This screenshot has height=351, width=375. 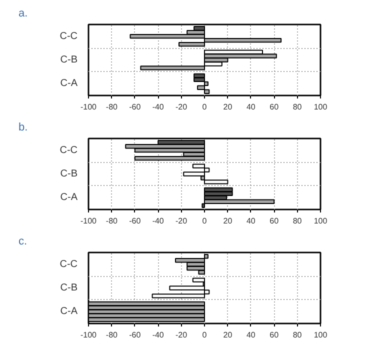 I want to click on chart-title: a., so click(x=23, y=14).